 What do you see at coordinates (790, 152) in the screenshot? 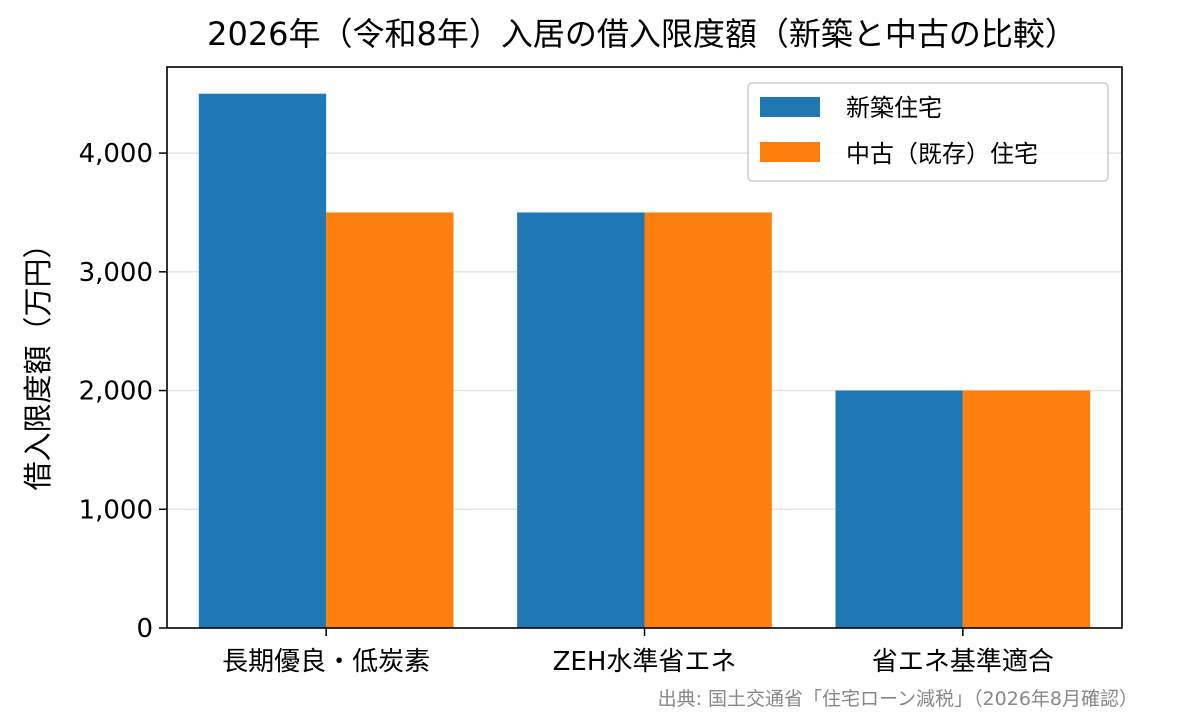
I see `legend-swatch-used` at bounding box center [790, 152].